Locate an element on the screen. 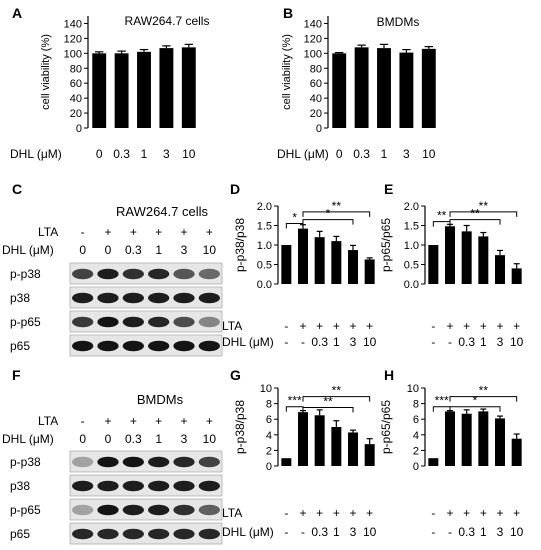  y-tick-label-A: 80 is located at coordinates (76, 69).